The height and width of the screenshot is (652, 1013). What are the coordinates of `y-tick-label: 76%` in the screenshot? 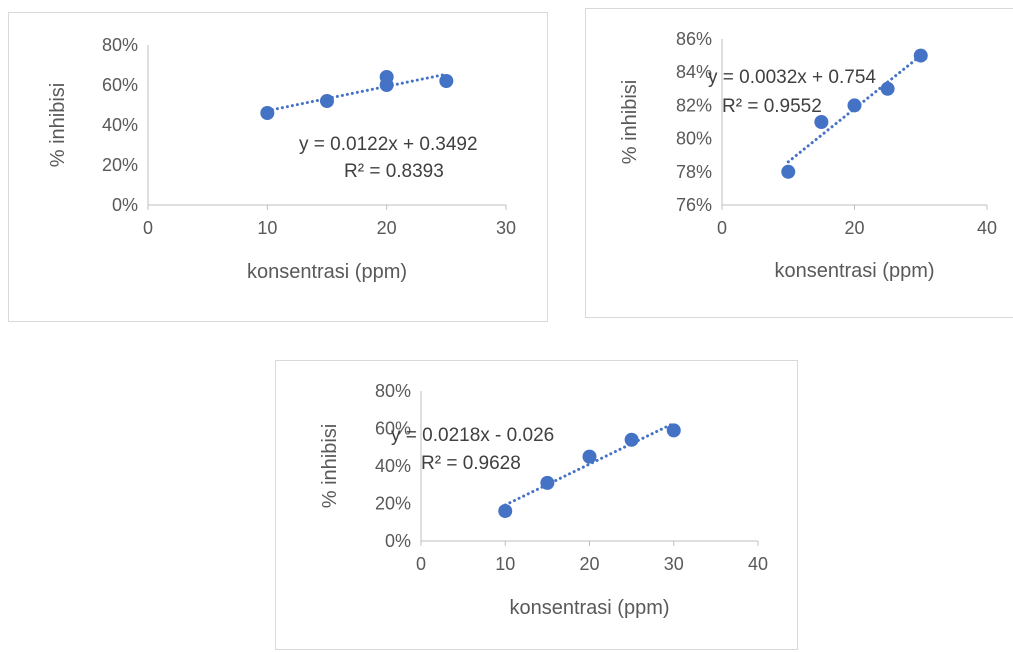 It's located at (694, 205).